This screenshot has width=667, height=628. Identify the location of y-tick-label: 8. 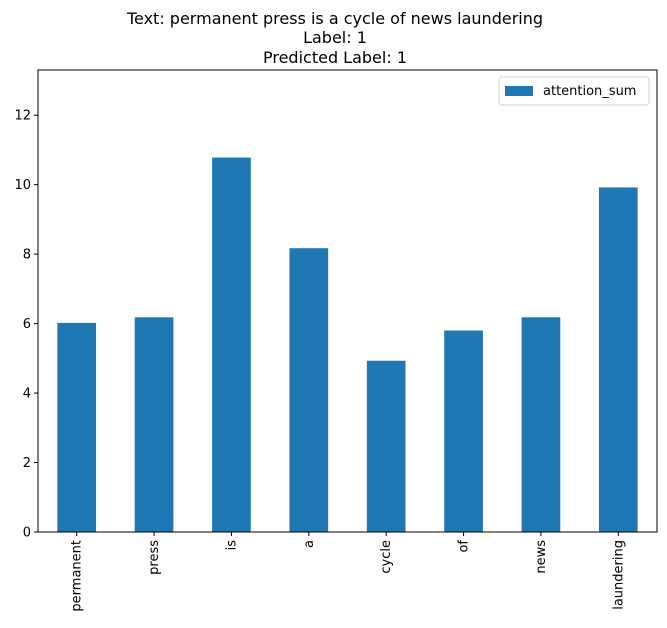
(27, 255).